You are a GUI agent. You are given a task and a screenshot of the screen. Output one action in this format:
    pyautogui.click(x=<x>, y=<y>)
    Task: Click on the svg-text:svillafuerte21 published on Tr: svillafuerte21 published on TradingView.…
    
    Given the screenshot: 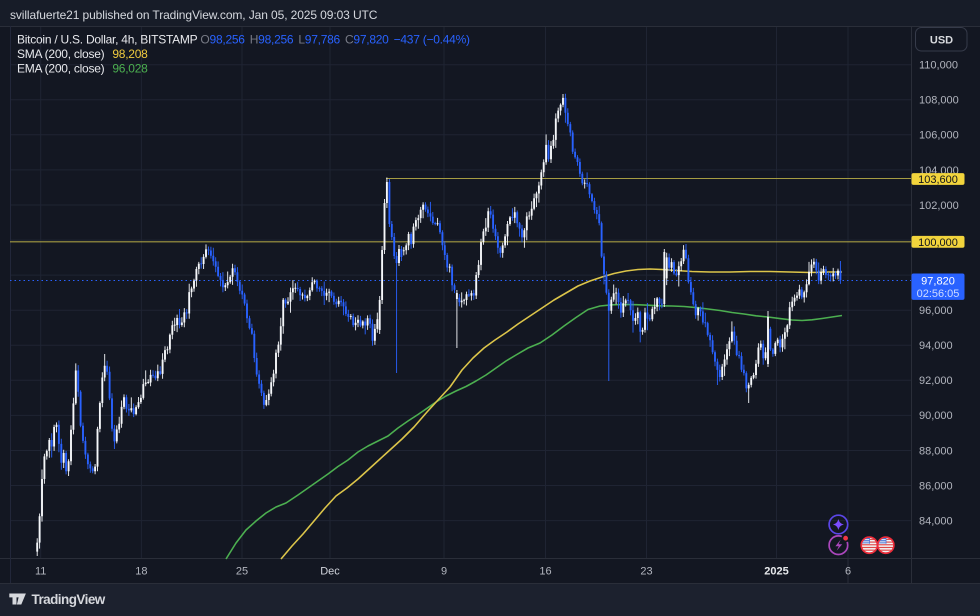 What is the action you would take?
    pyautogui.click(x=194, y=15)
    